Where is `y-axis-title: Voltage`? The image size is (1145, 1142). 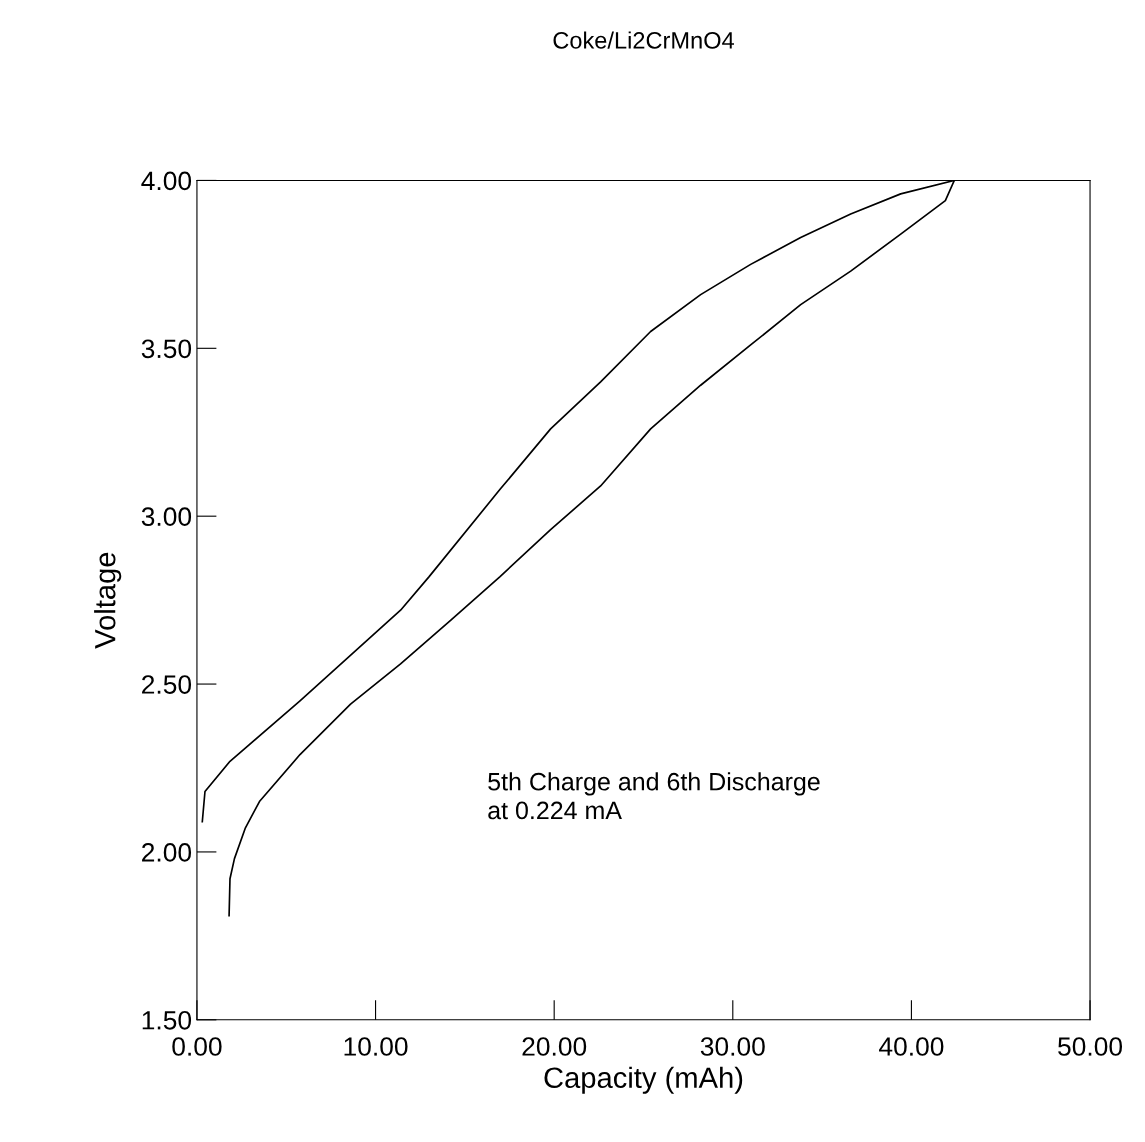
y-axis-title: Voltage is located at coordinates (108, 600).